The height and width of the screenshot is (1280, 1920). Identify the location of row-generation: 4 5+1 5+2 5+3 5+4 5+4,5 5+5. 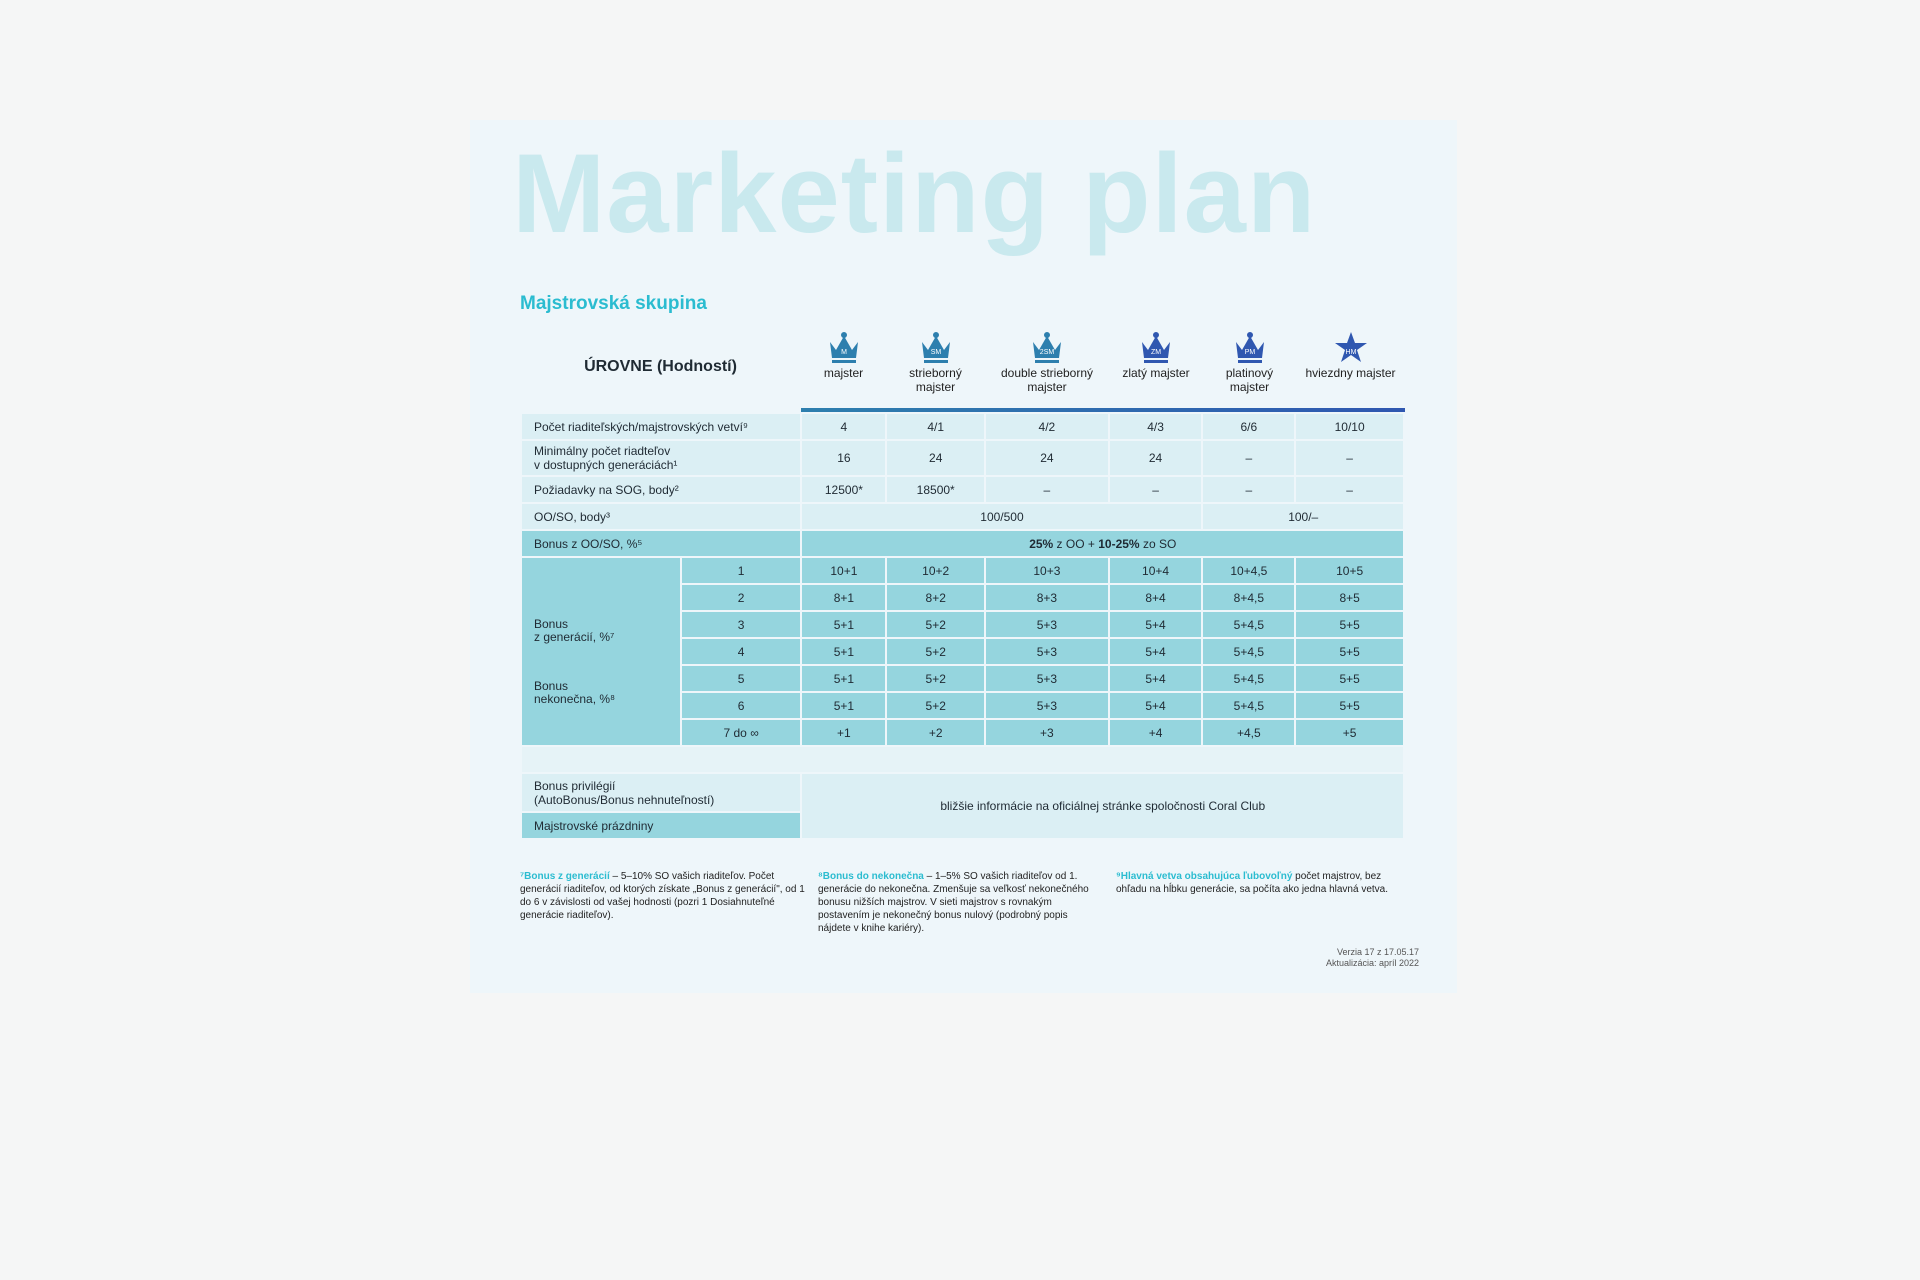
(963, 651).